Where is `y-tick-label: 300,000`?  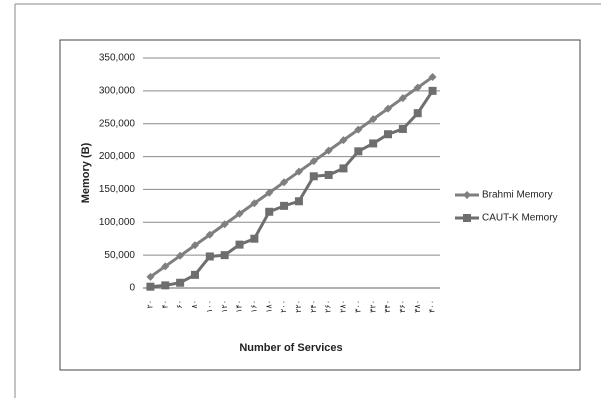 y-tick-label: 300,000 is located at coordinates (117, 90).